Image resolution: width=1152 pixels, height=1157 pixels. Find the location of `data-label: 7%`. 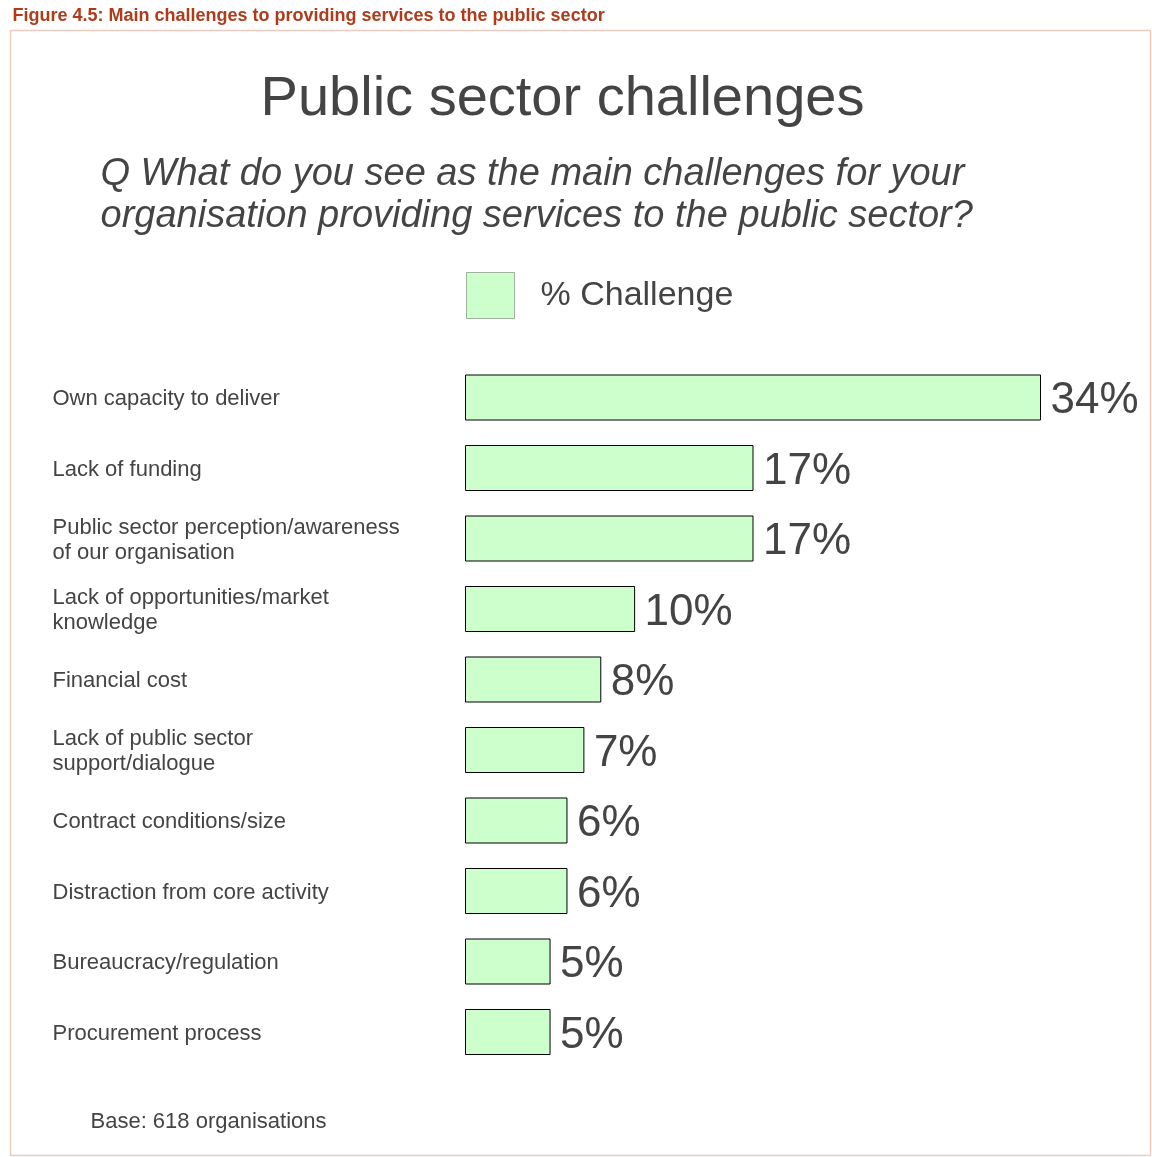

data-label: 7% is located at coordinates (625, 750).